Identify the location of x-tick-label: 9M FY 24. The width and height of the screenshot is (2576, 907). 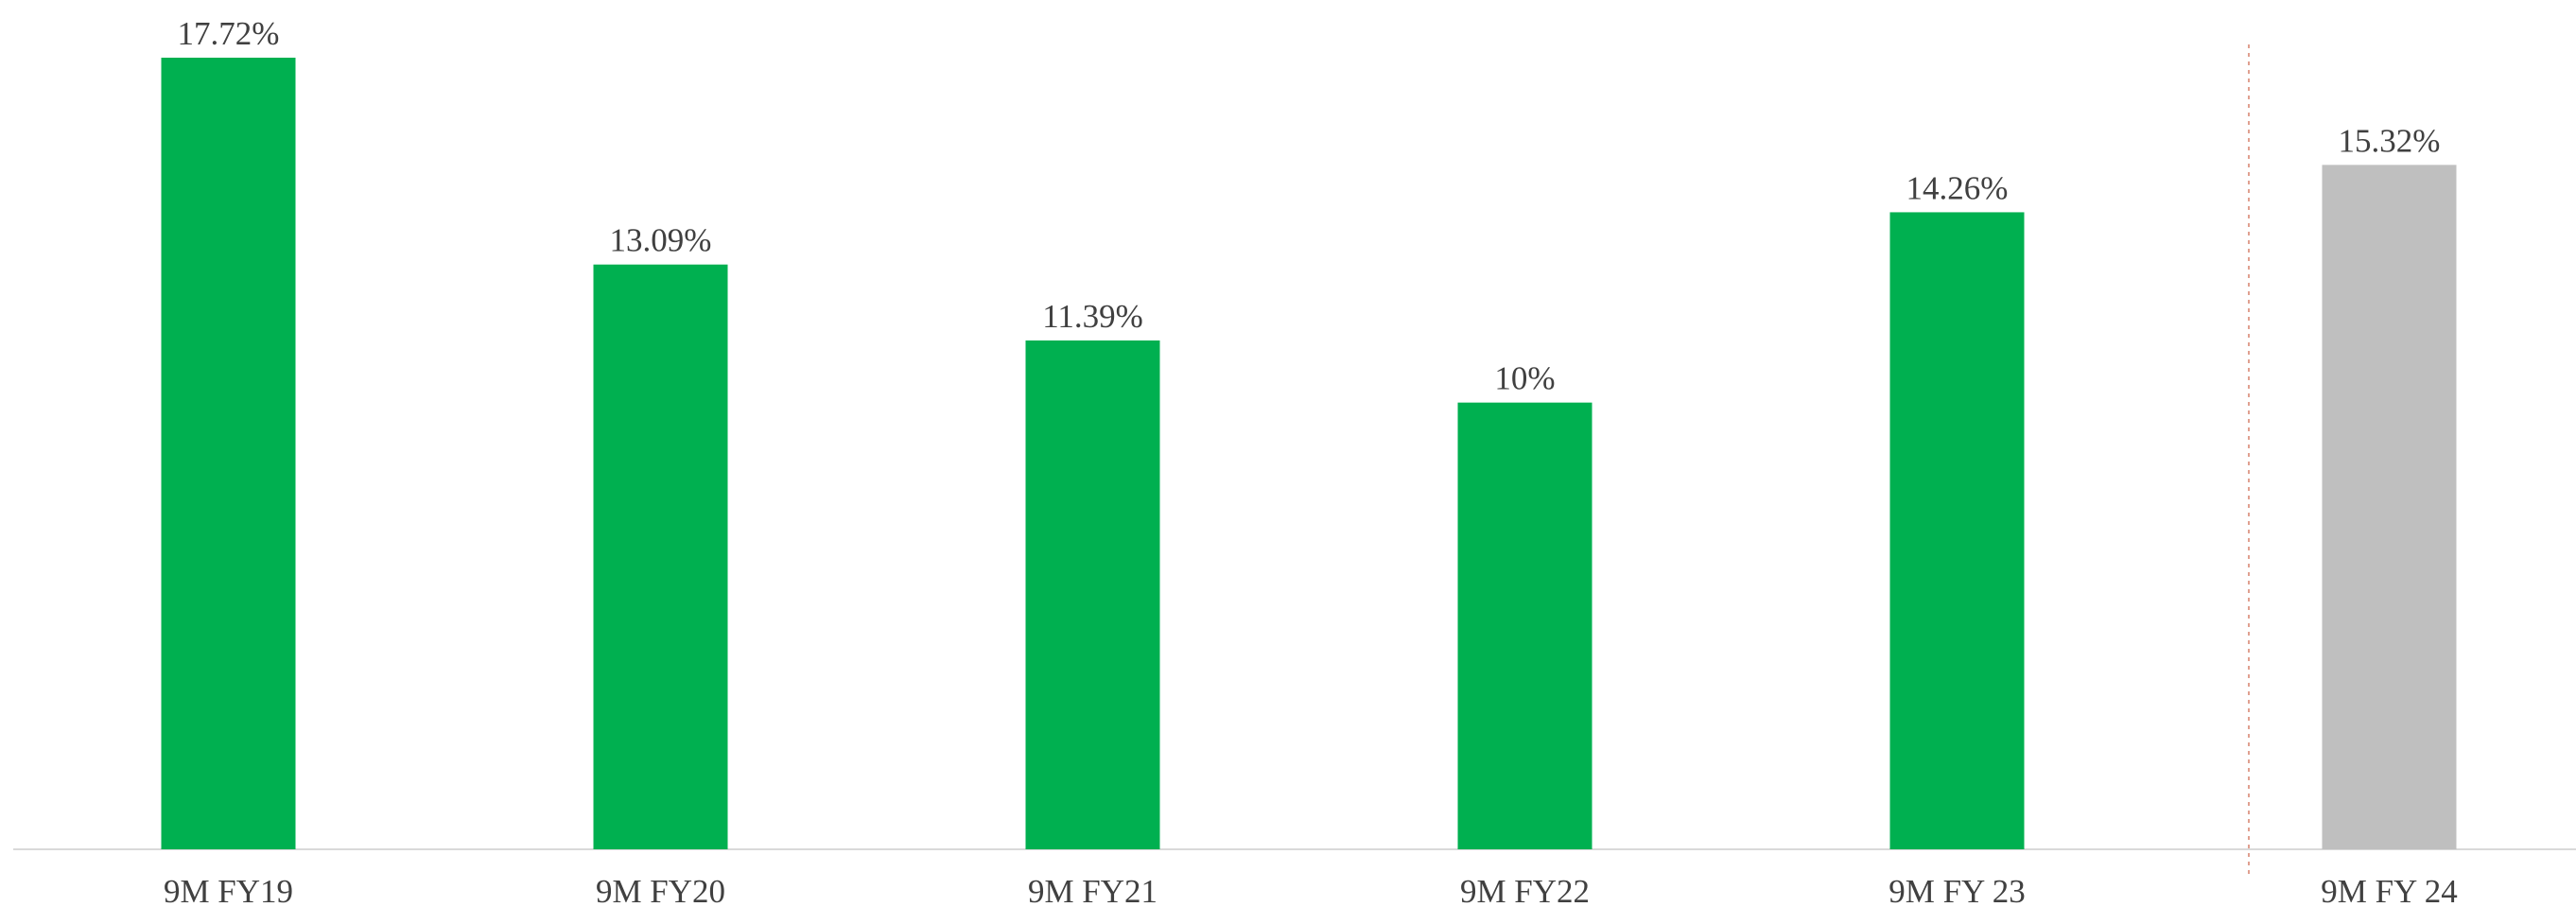
(2389, 890).